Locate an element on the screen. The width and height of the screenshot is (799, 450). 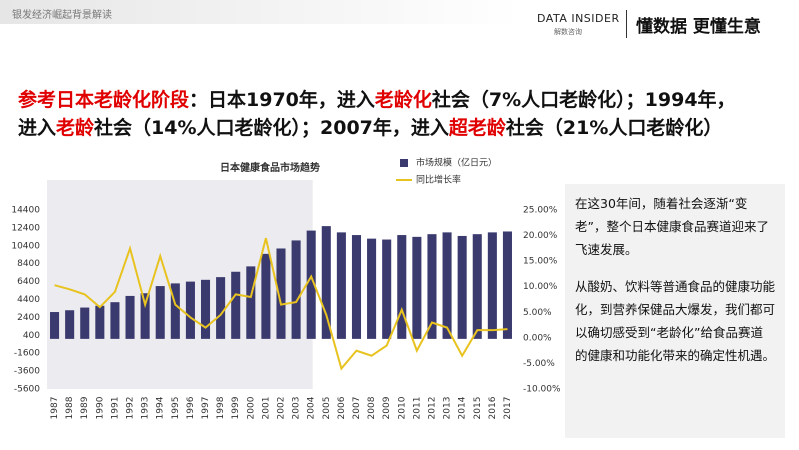
y-tick-label: 400 is located at coordinates (31, 336).